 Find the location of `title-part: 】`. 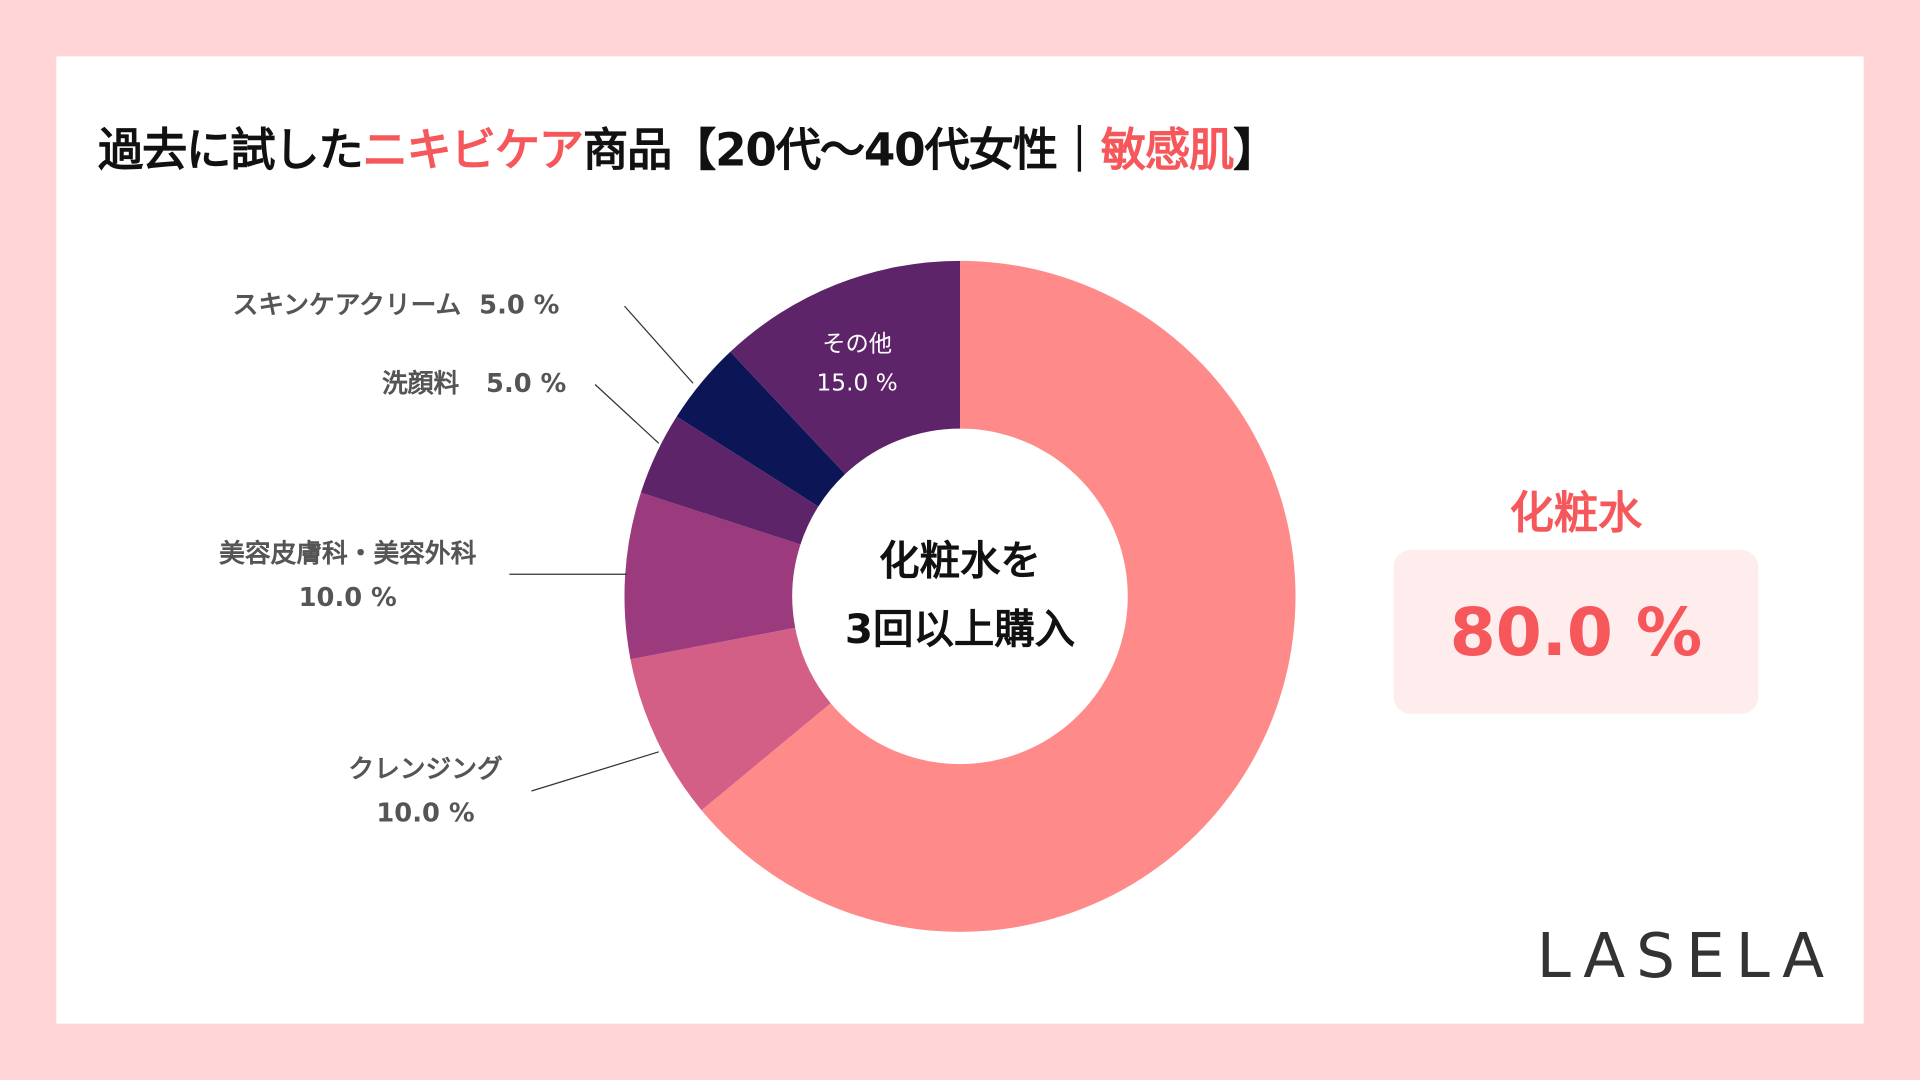

title-part: 】 is located at coordinates (1255, 150).